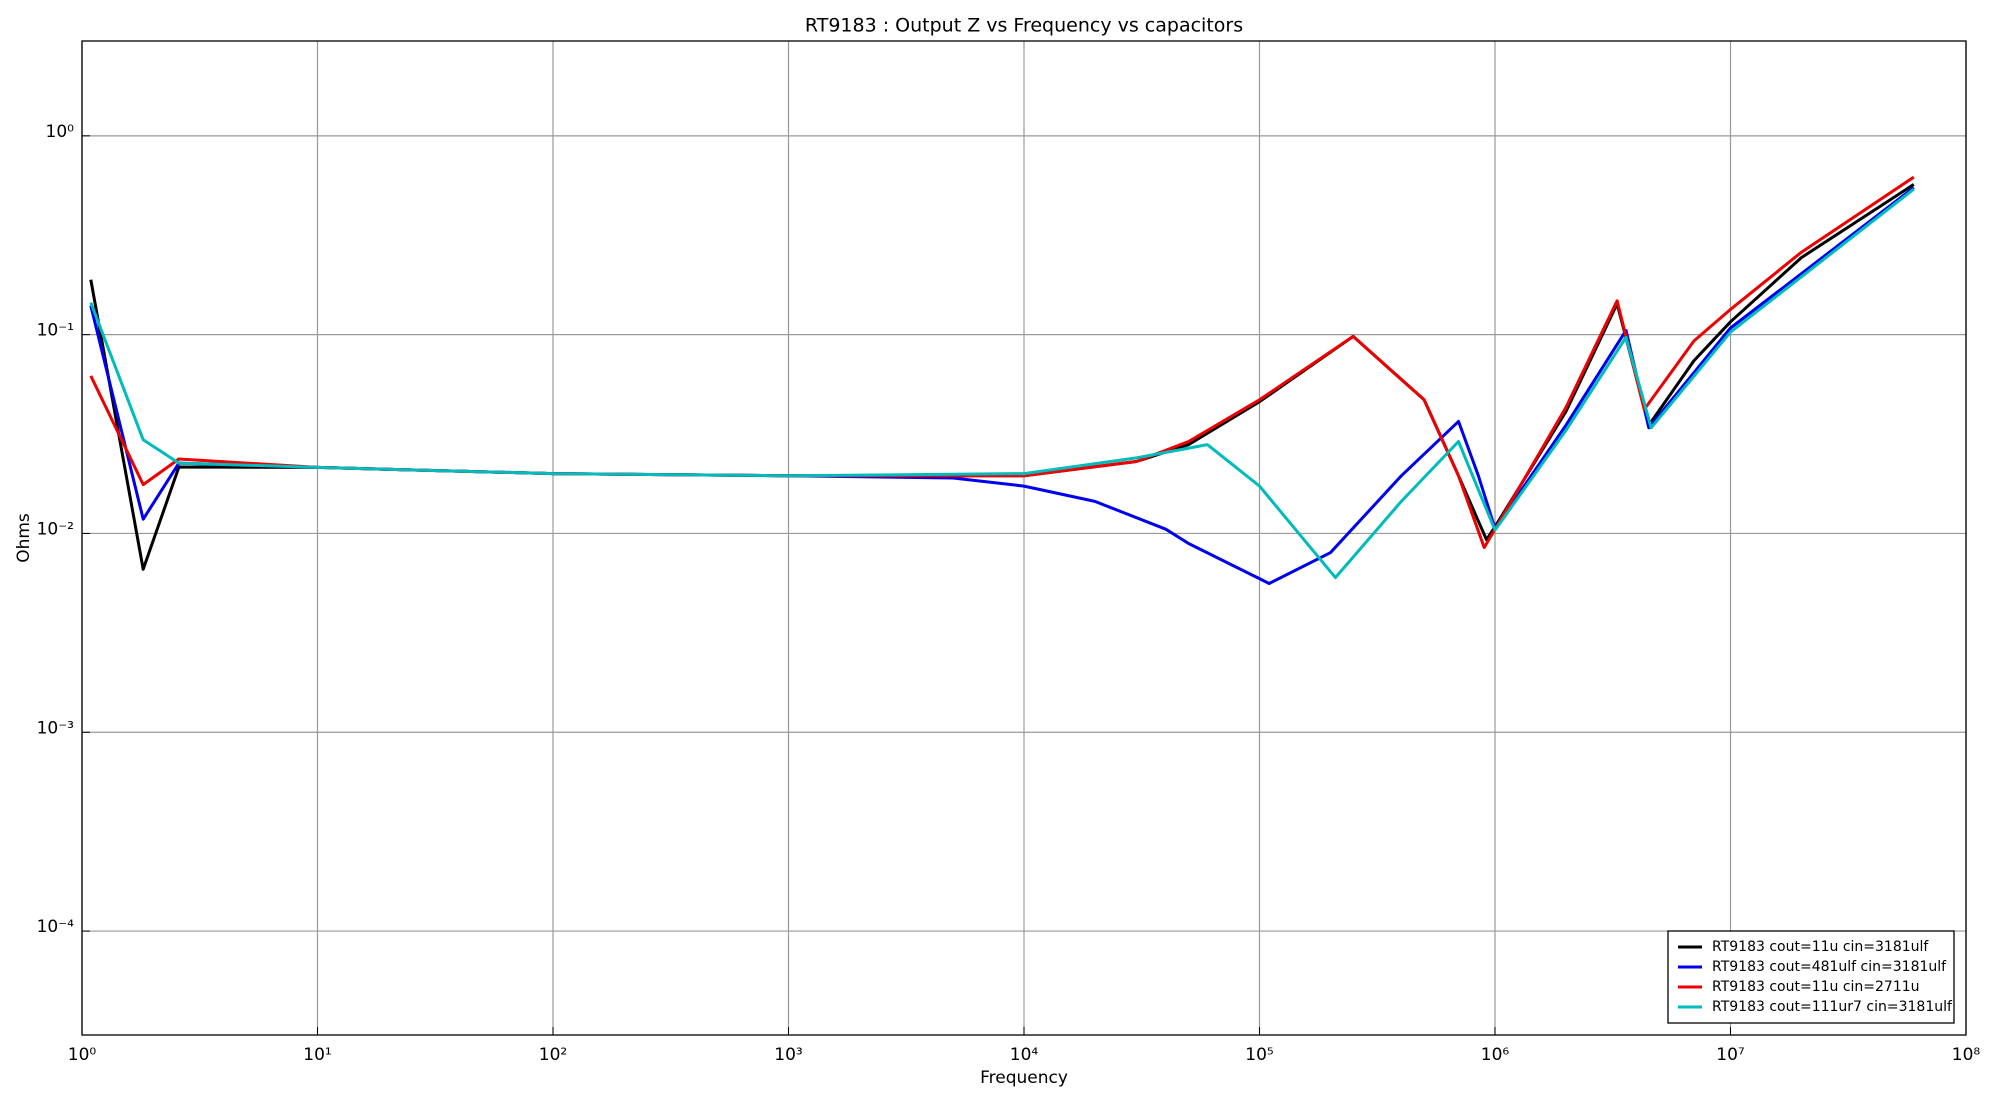 This screenshot has height=1100, width=2000. I want to click on legend-box, so click(1811, 977).